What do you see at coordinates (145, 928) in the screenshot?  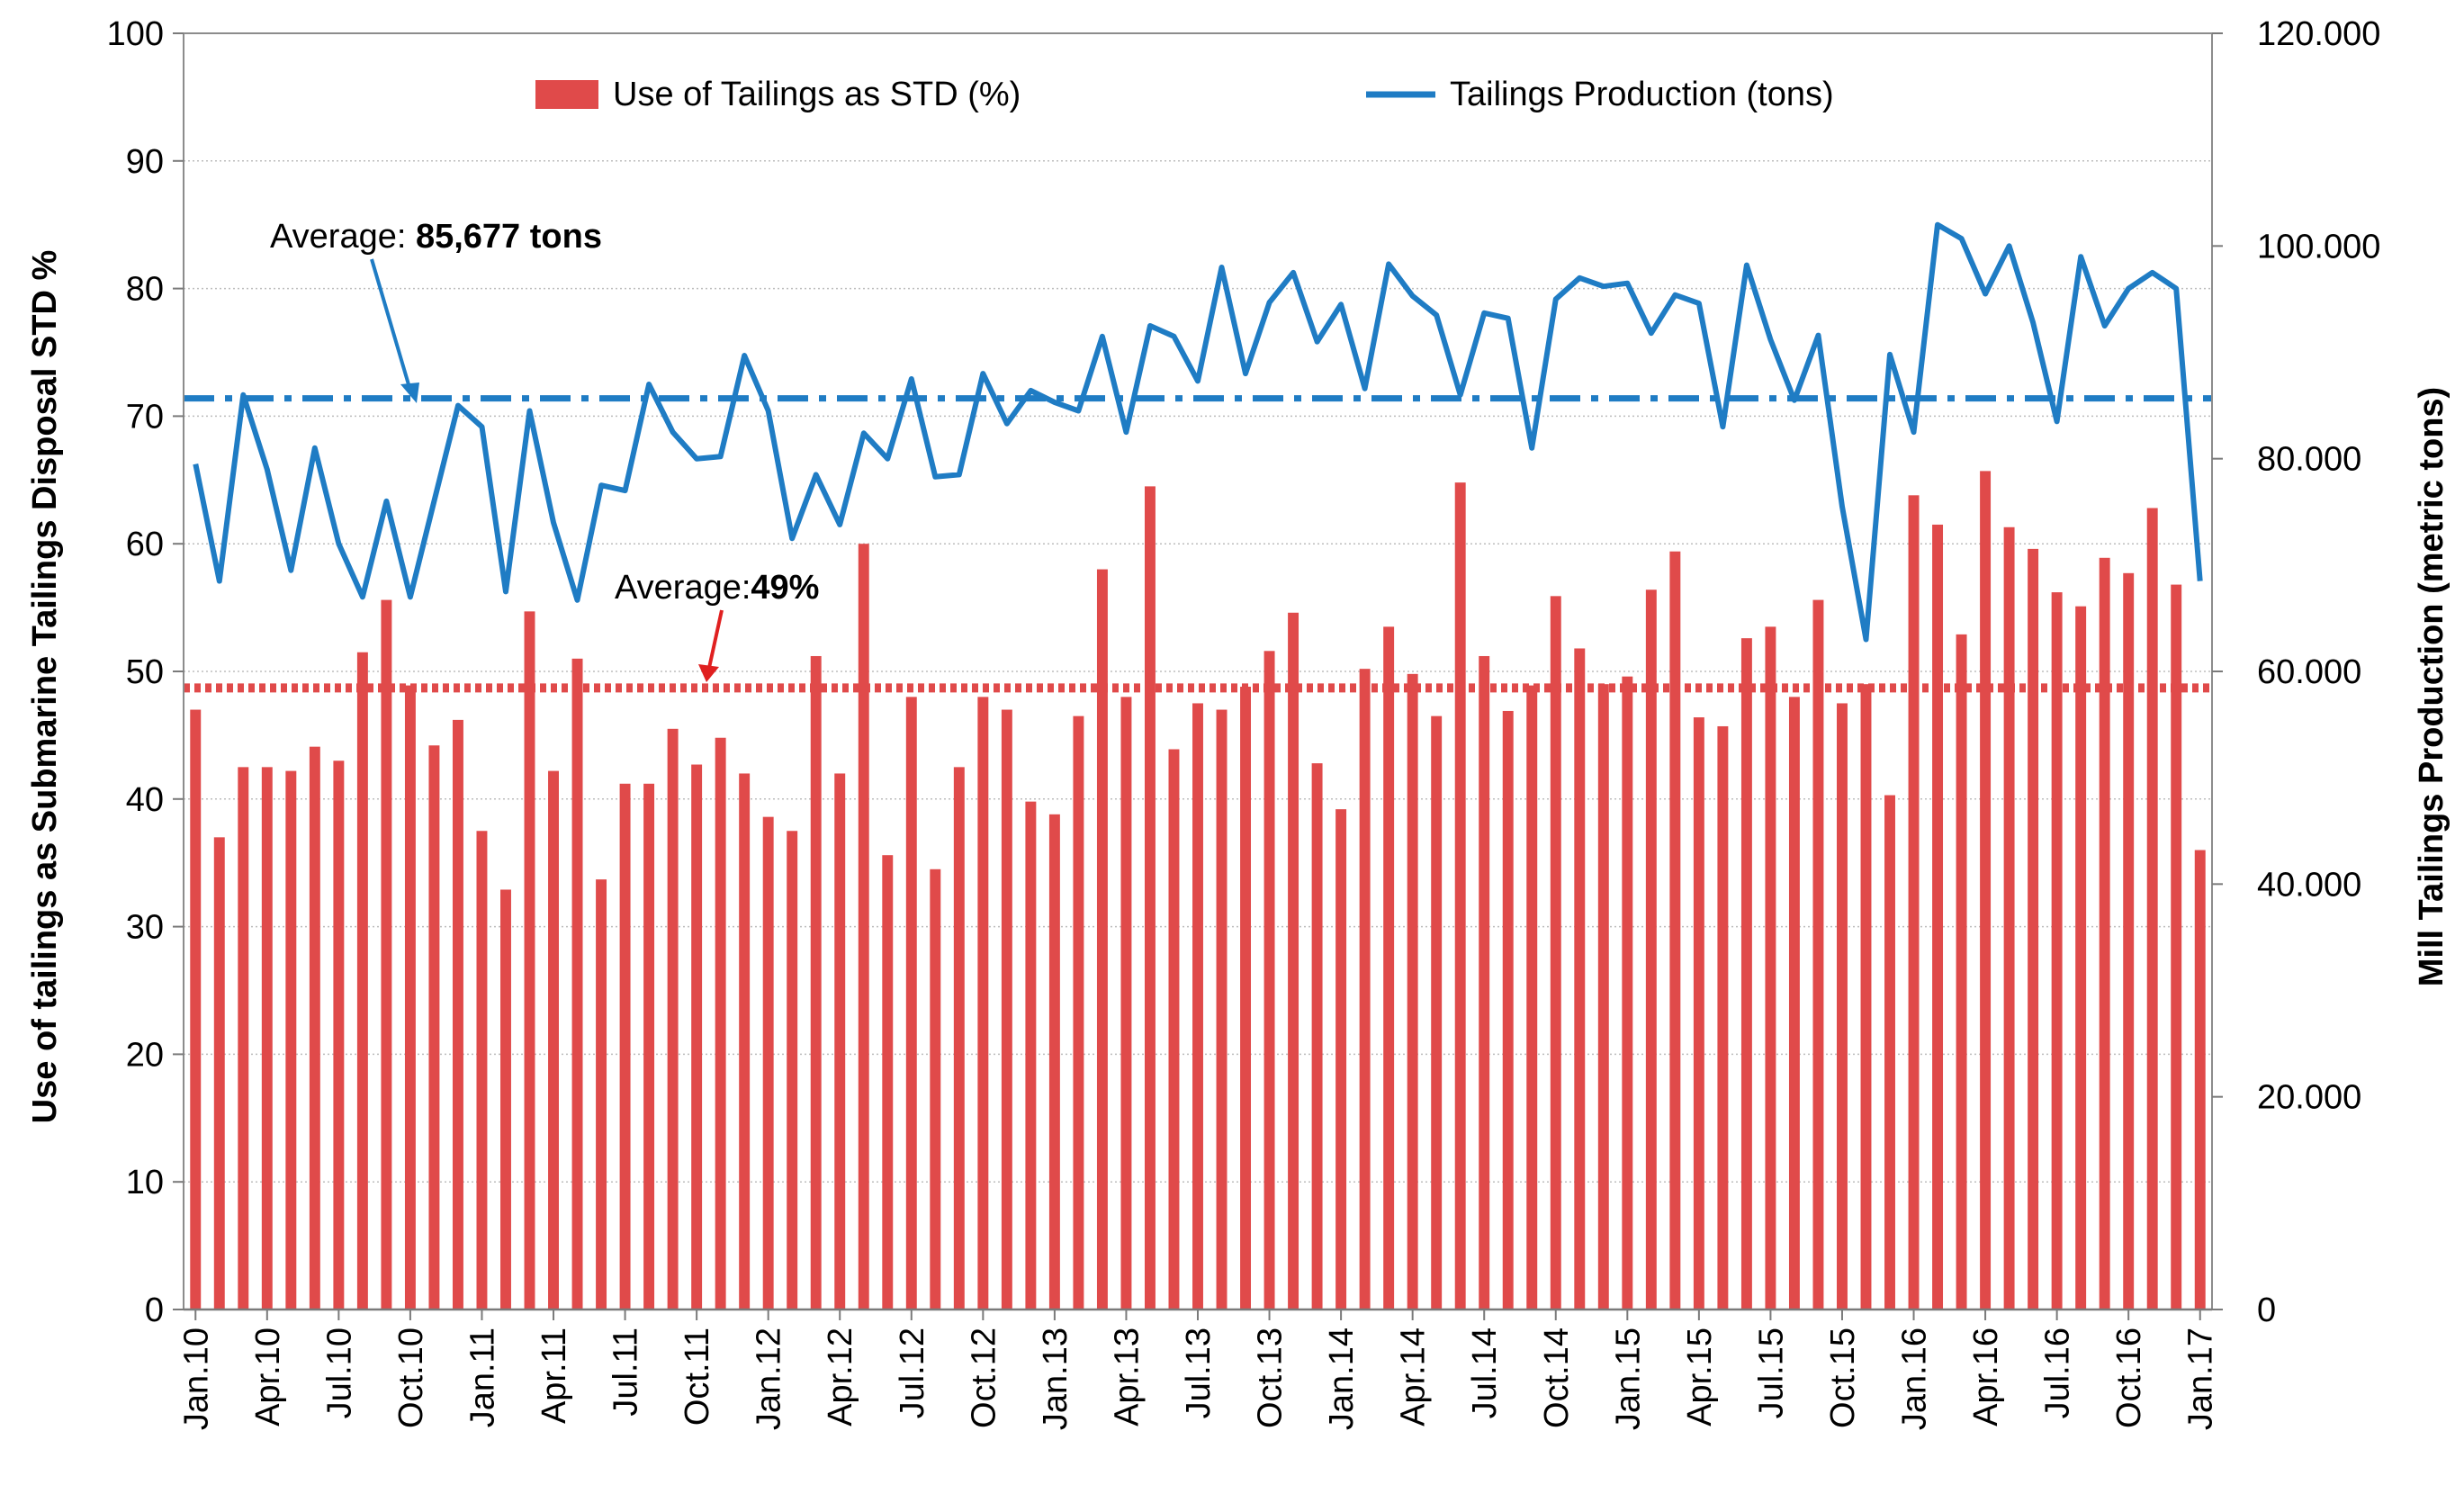 I see `left-tick-label: 30` at bounding box center [145, 928].